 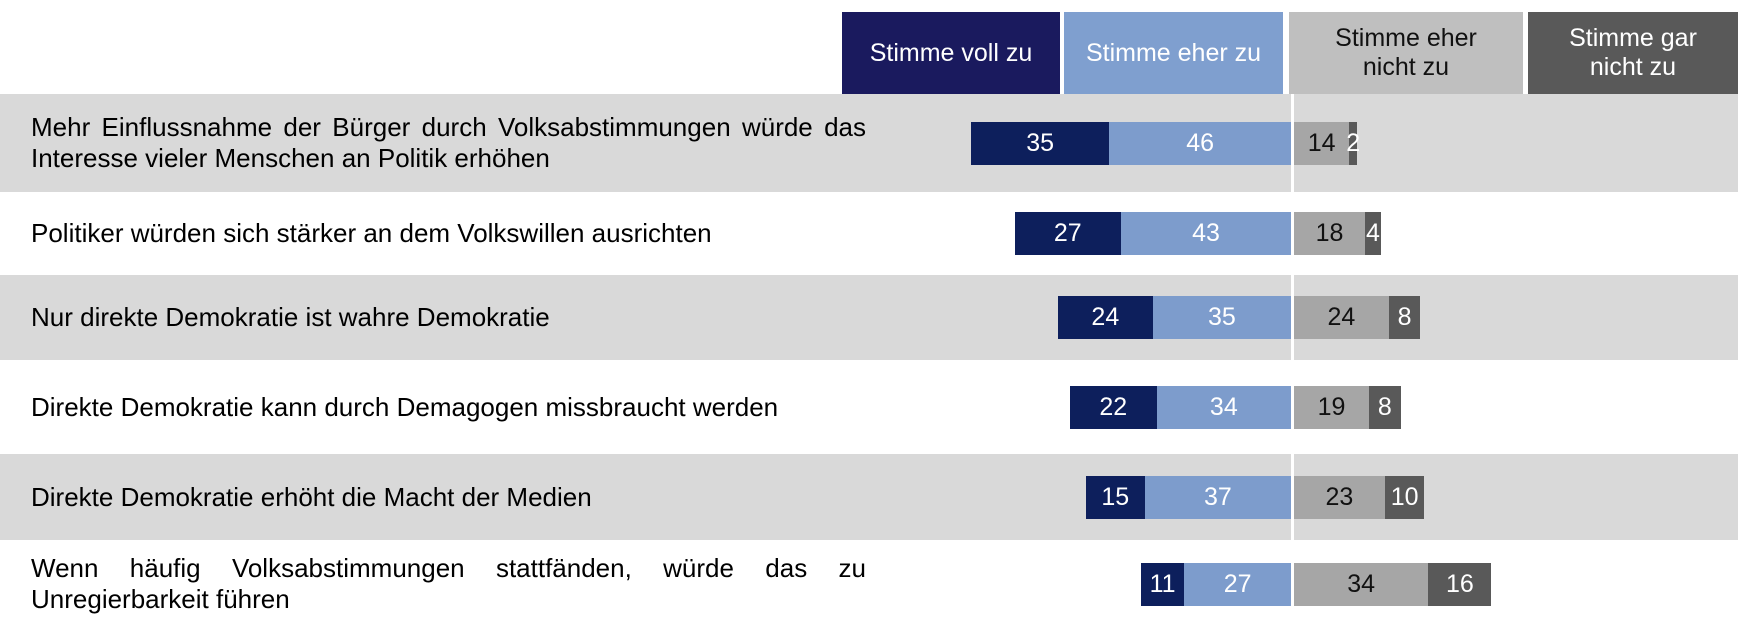 What do you see at coordinates (1633, 53) in the screenshot?
I see `legend-header: Stimme gar nicht zu` at bounding box center [1633, 53].